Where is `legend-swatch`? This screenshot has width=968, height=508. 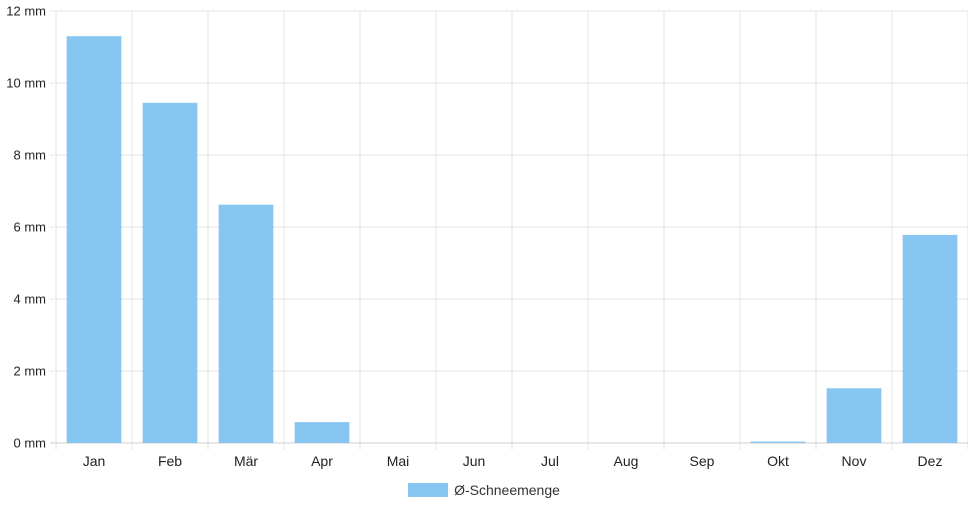
legend-swatch is located at coordinates (428, 490).